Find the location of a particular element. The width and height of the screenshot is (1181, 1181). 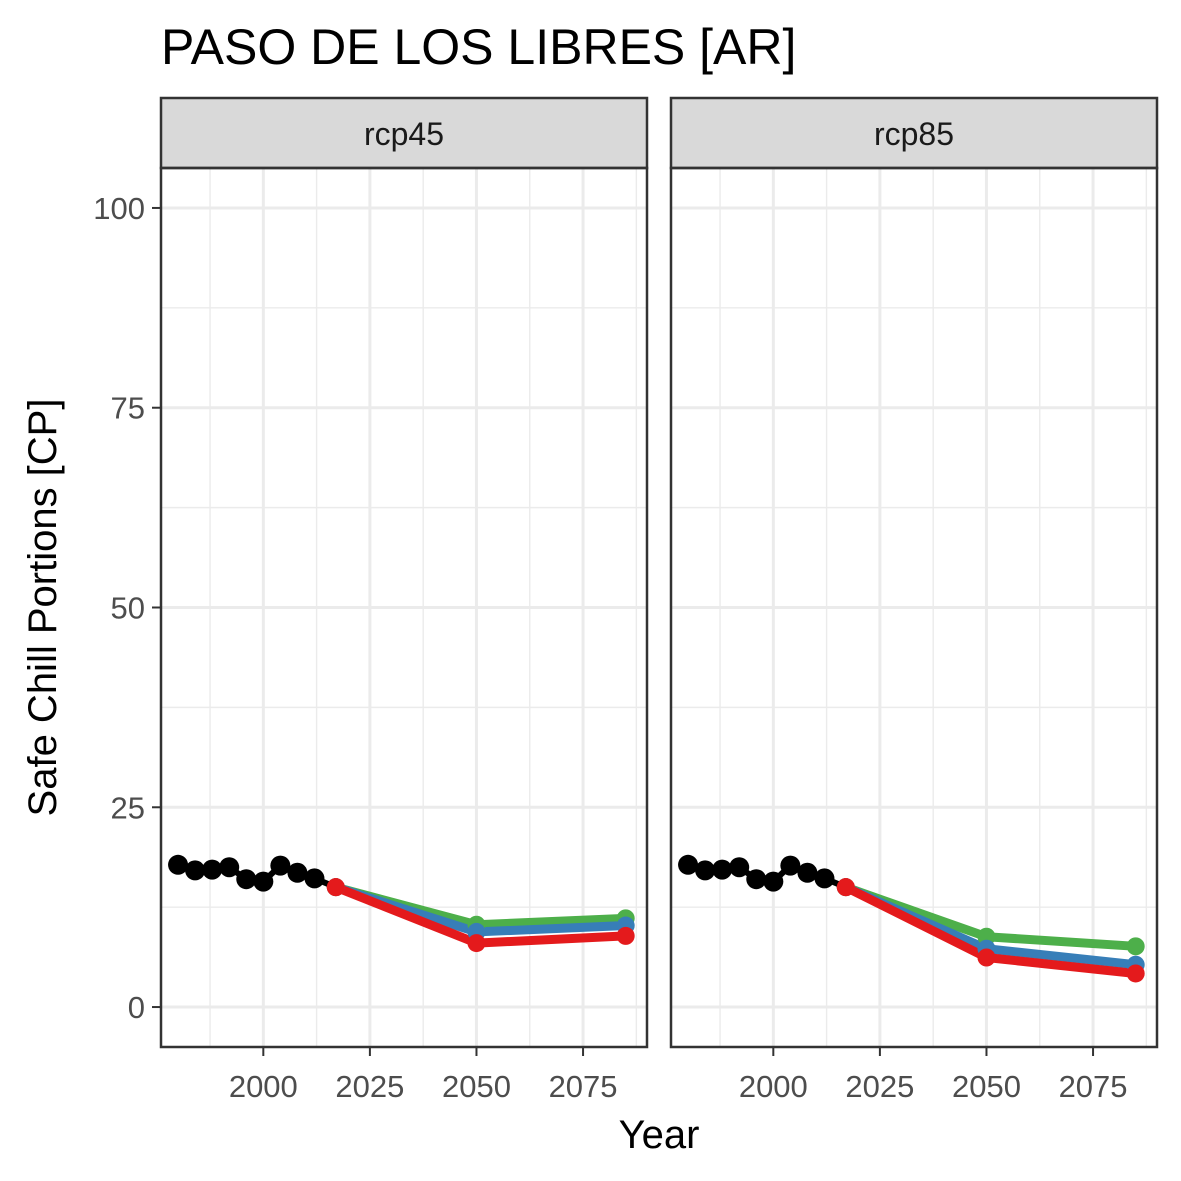

facet-strip is located at coordinates (914, 133).